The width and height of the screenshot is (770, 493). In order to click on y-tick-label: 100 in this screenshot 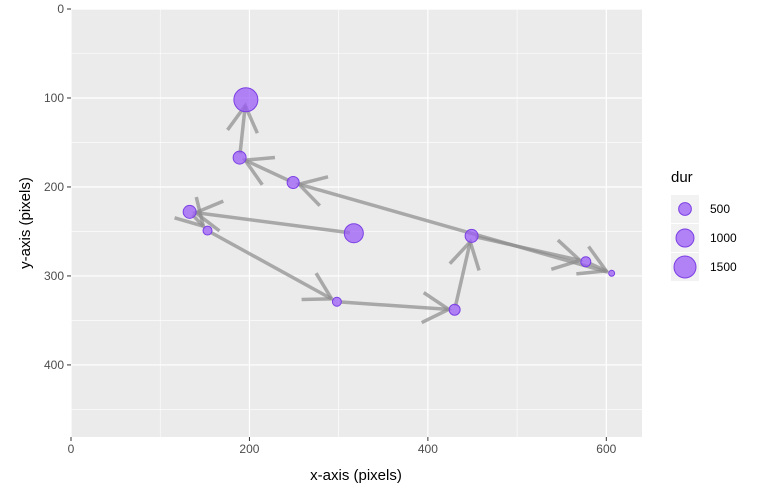, I will do `click(54, 98)`.